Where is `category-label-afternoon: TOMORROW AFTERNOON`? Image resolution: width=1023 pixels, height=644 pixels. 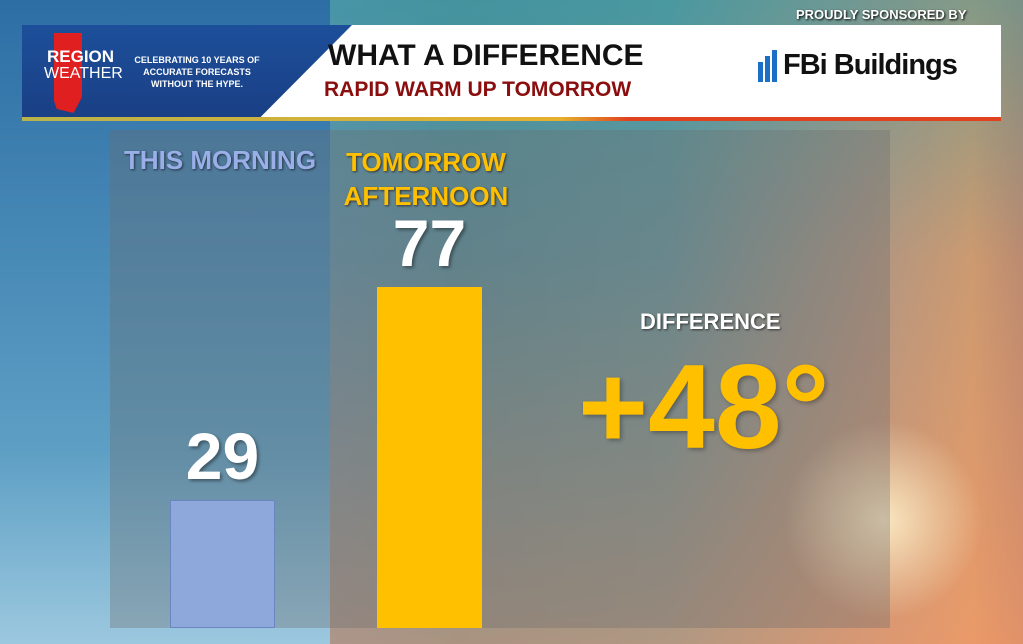 category-label-afternoon: TOMORROW AFTERNOON is located at coordinates (426, 179).